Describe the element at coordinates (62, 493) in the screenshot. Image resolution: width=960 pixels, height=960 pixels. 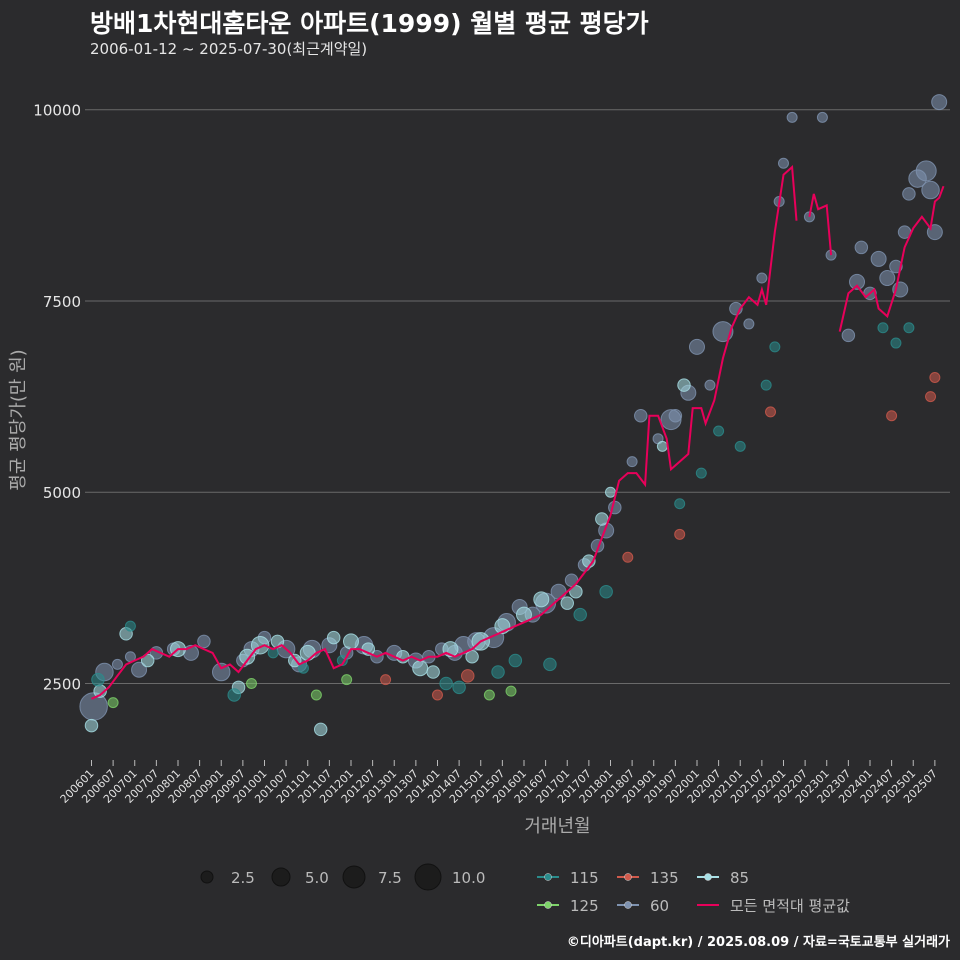
I see `y-tick-label: 5000` at that location.